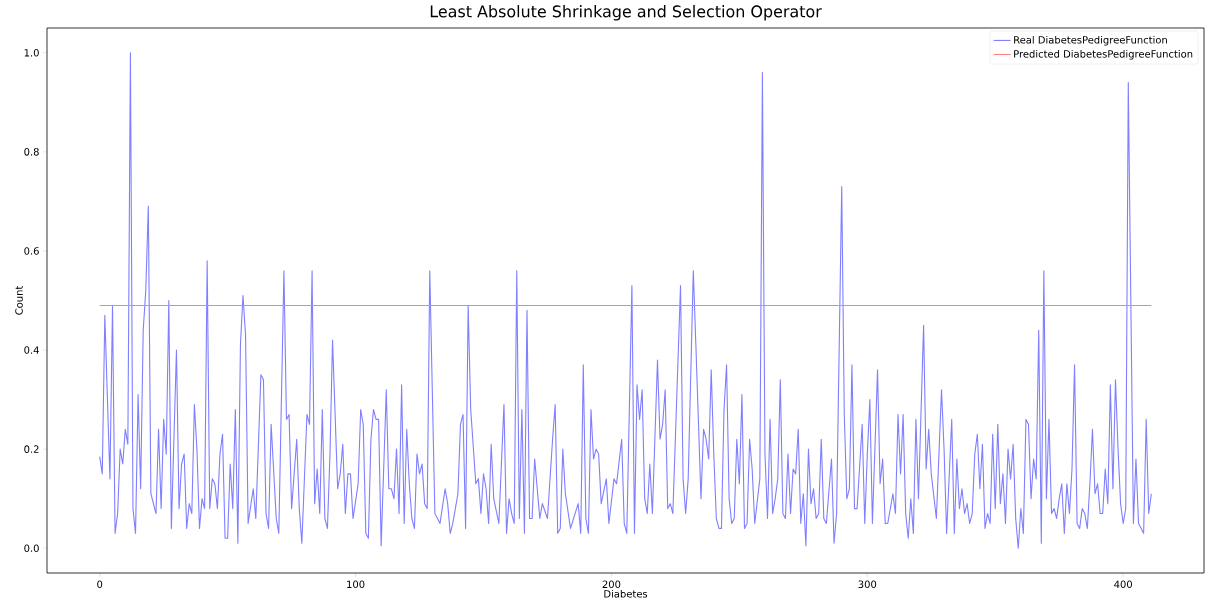  I want to click on y-tick-label: 0.4, so click(31, 350).